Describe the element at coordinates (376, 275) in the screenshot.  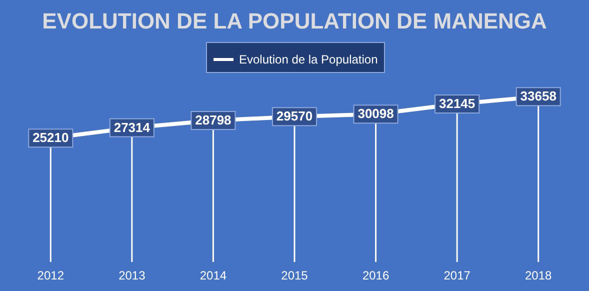
I see `x-tick-label: 2016` at that location.